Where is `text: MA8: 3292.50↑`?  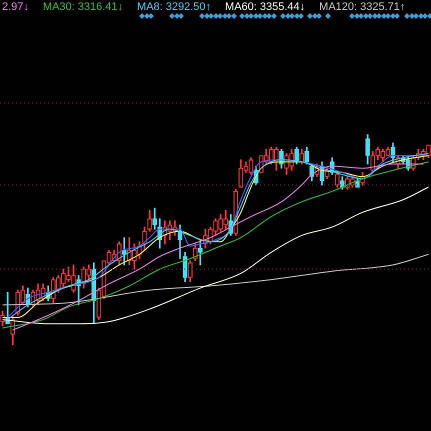 text: MA8: 3292.50↑ is located at coordinates (174, 7).